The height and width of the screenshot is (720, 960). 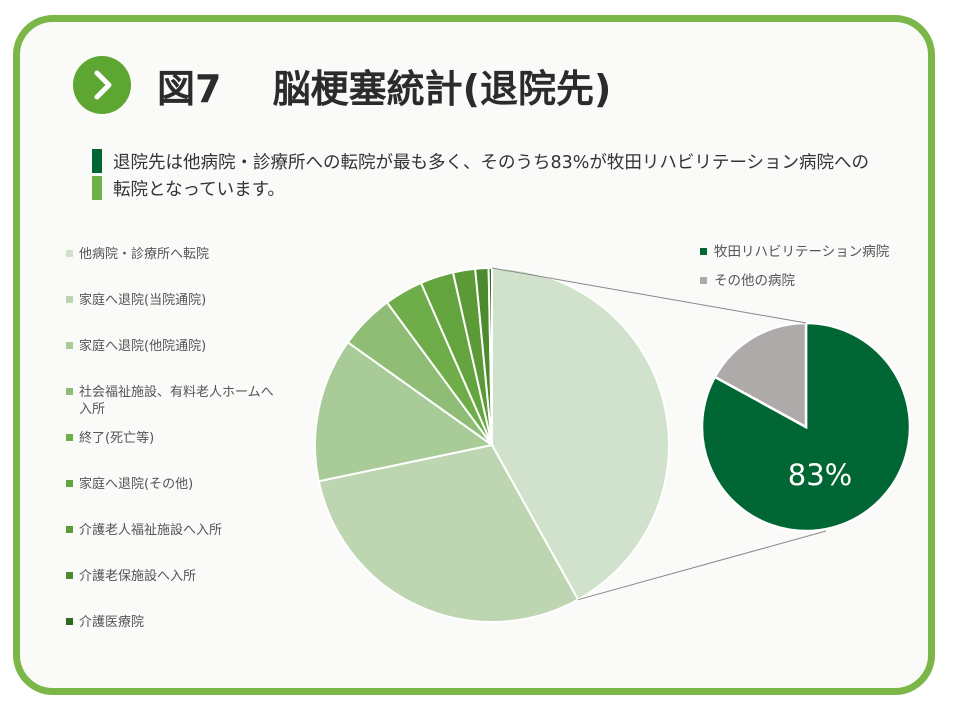 What do you see at coordinates (820, 475) in the screenshot?
I see `data-label: 83%` at bounding box center [820, 475].